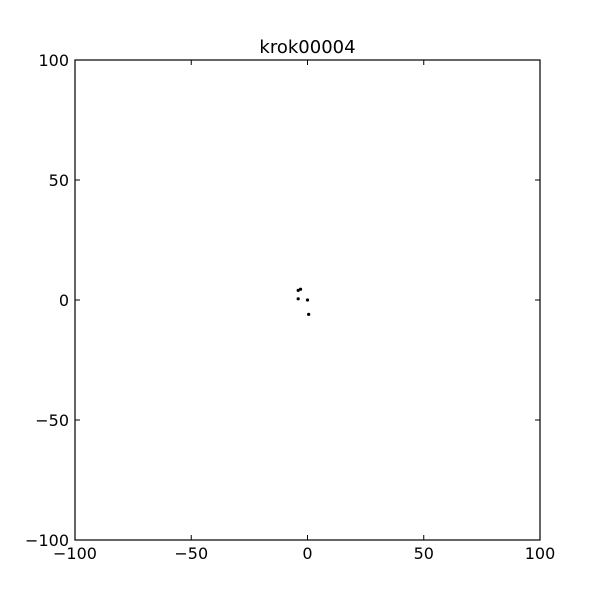 The image size is (600, 605). What do you see at coordinates (307, 553) in the screenshot?
I see `x-tick-label: 0` at bounding box center [307, 553].